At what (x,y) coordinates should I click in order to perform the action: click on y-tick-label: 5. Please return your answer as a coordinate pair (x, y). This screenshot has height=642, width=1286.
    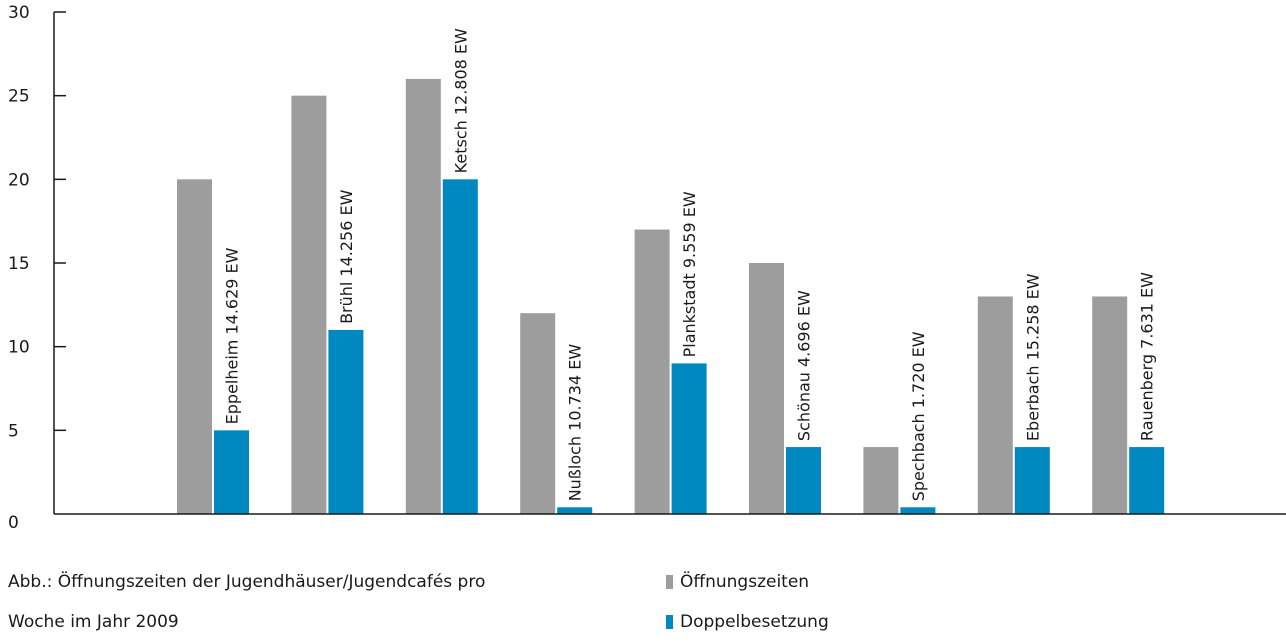
    Looking at the image, I should click on (13, 431).